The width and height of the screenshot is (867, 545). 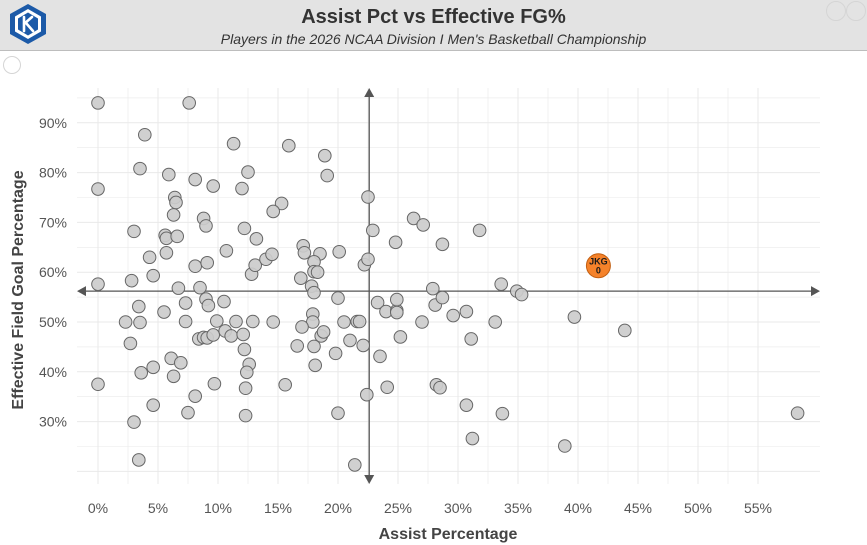 I want to click on x-tick-label: 50%, so click(x=698, y=508).